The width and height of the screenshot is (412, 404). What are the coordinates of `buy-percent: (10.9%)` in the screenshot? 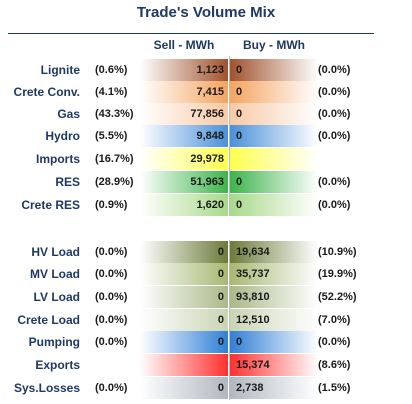 It's located at (337, 252).